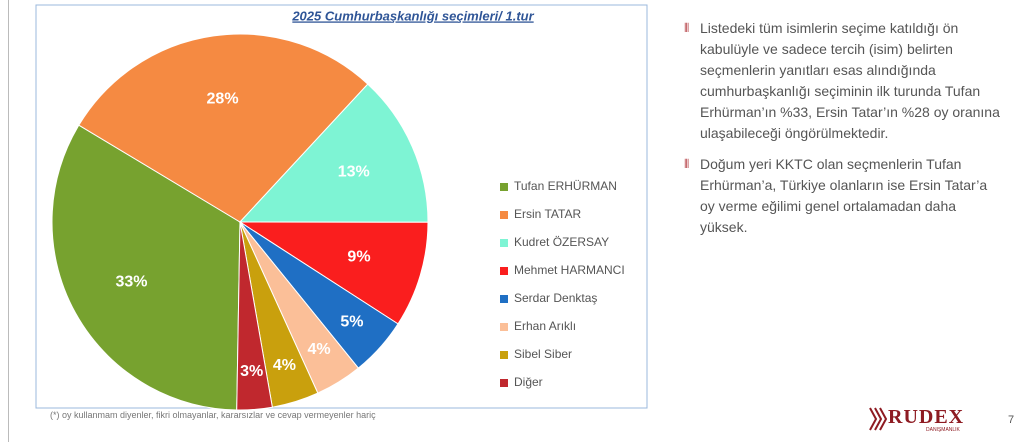 The width and height of the screenshot is (1024, 442). Describe the element at coordinates (943, 430) in the screenshot. I see `logo-tagline: DANIŞMANLIK` at that location.